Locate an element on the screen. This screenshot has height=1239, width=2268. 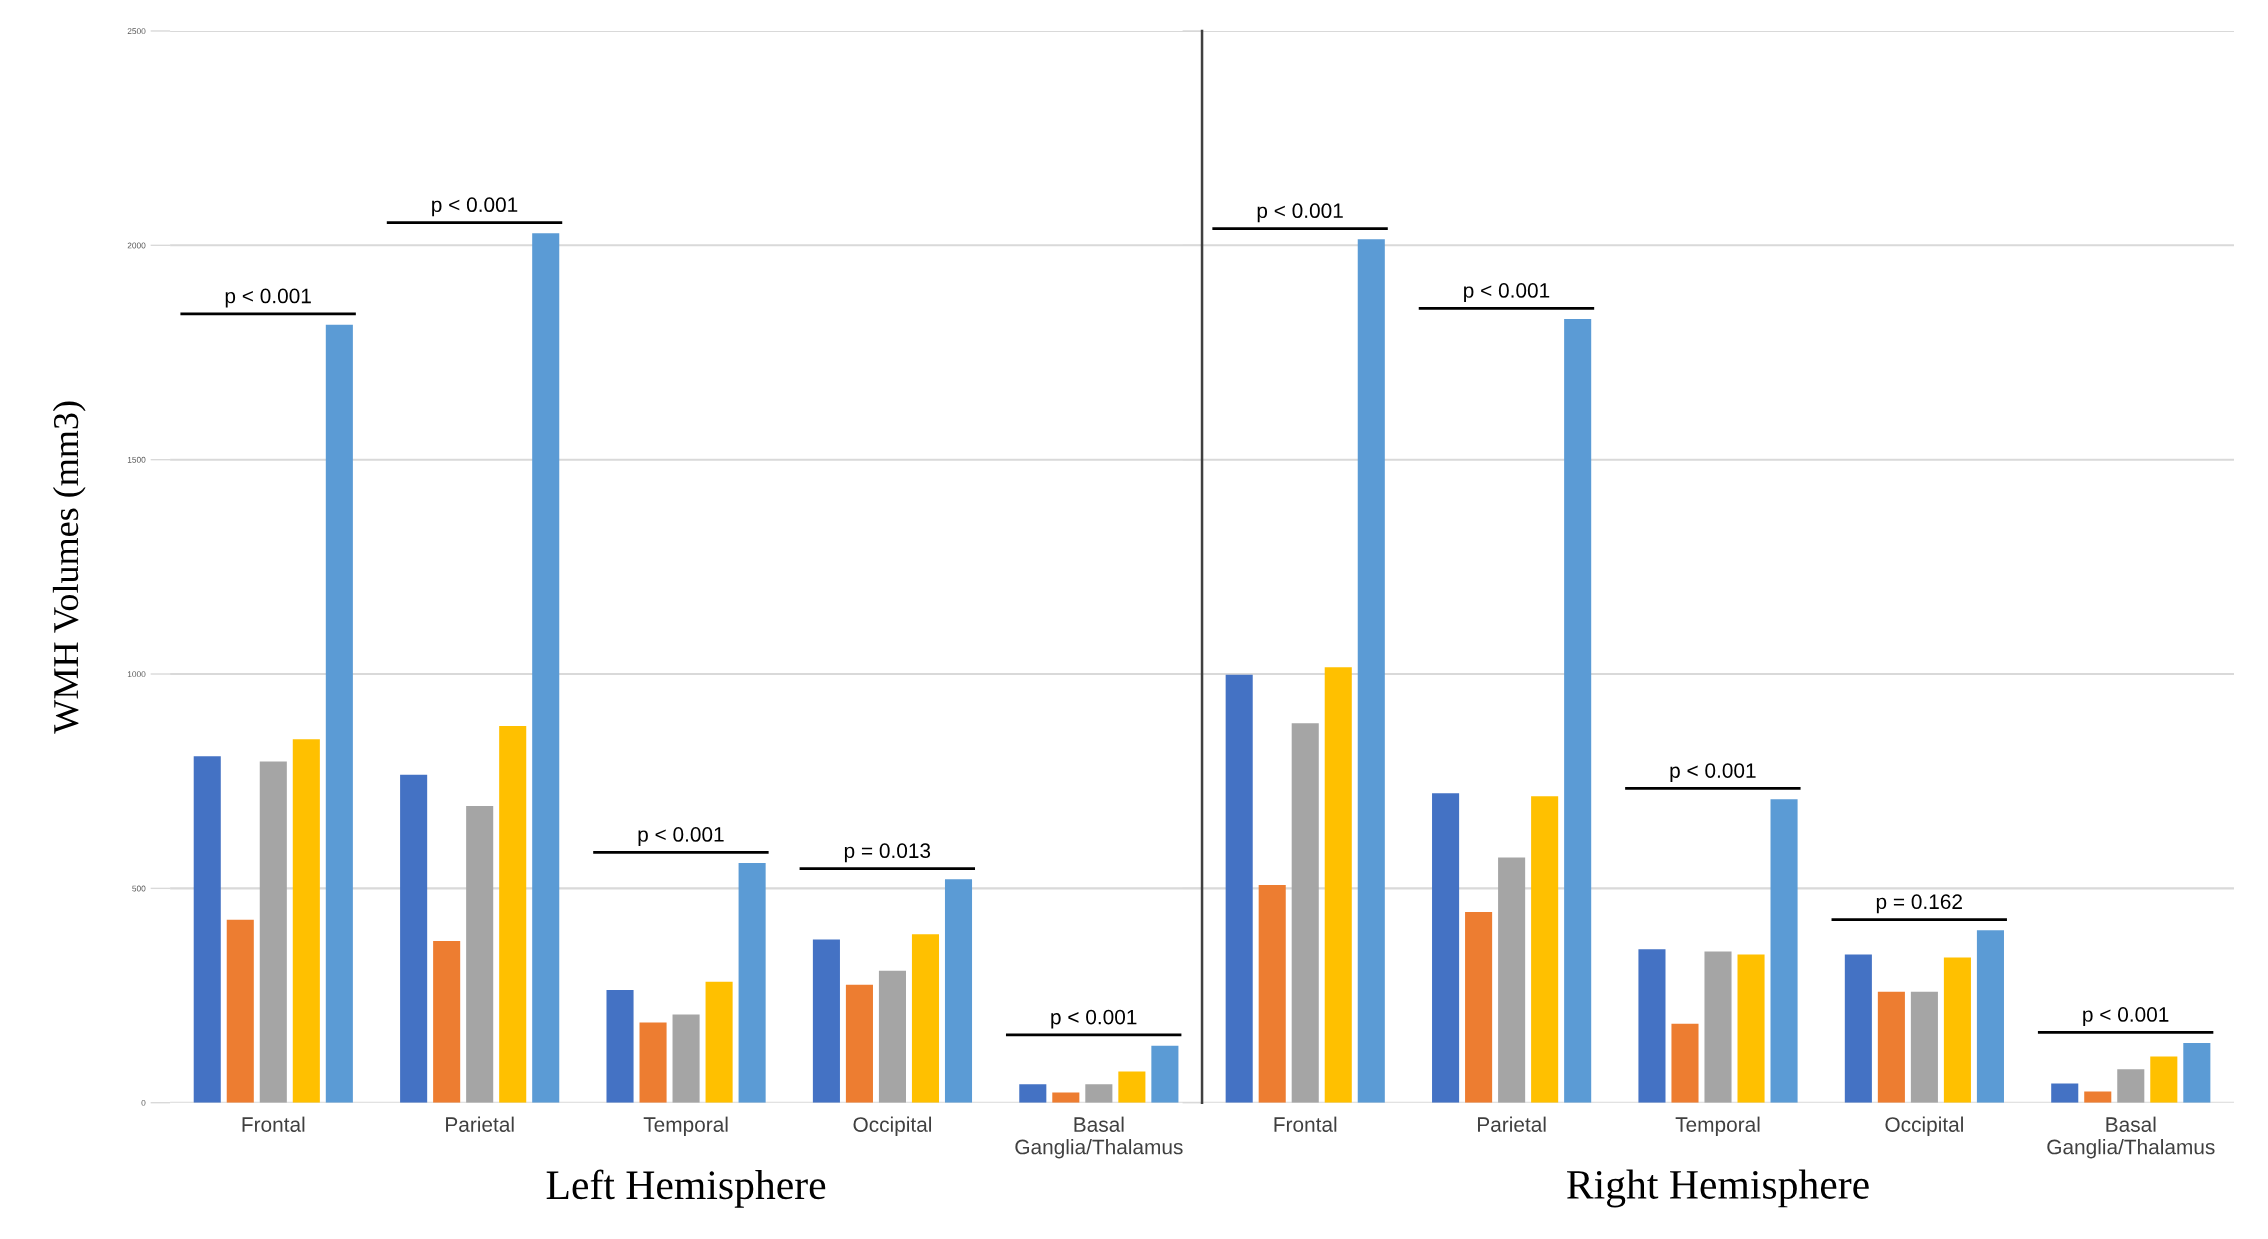
y-tick-label: 1000 is located at coordinates (136, 674).